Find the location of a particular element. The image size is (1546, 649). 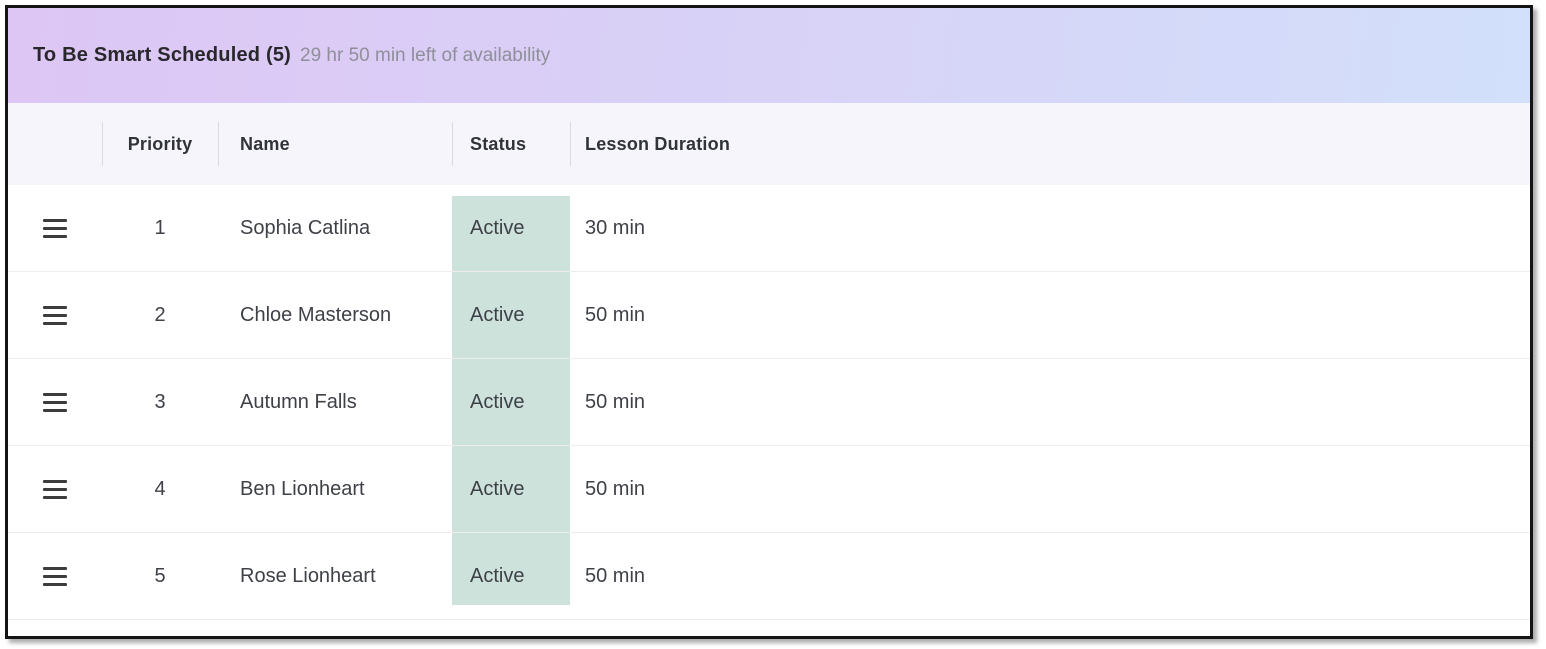

status-column-highlight is located at coordinates (511, 400).